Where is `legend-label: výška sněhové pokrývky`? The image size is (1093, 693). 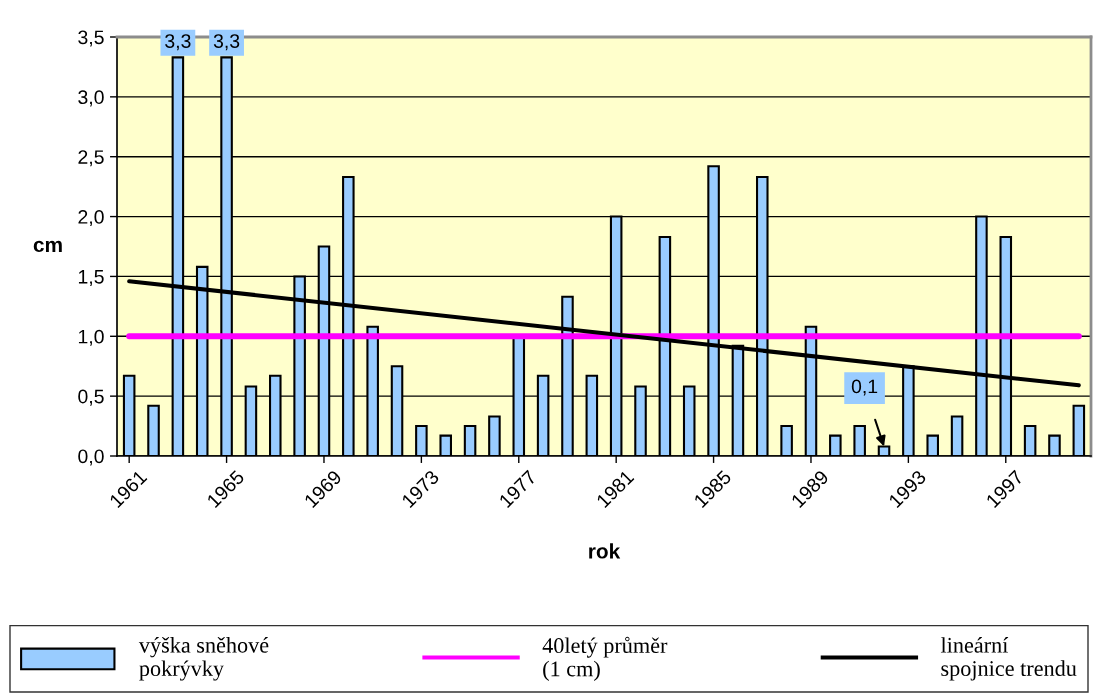
legend-label: výška sněhové pokrývky is located at coordinates (203, 659).